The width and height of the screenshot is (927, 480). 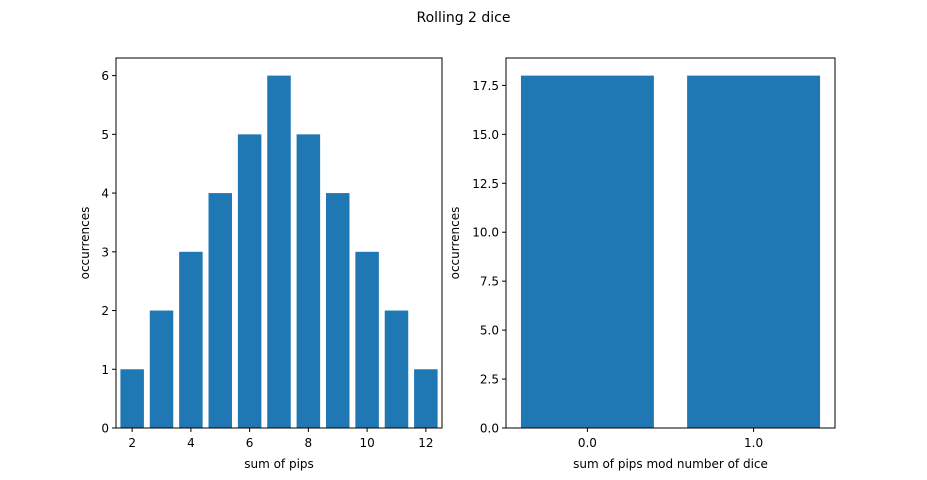 What do you see at coordinates (464, 18) in the screenshot?
I see `figure-title: Rolling 2 dice` at bounding box center [464, 18].